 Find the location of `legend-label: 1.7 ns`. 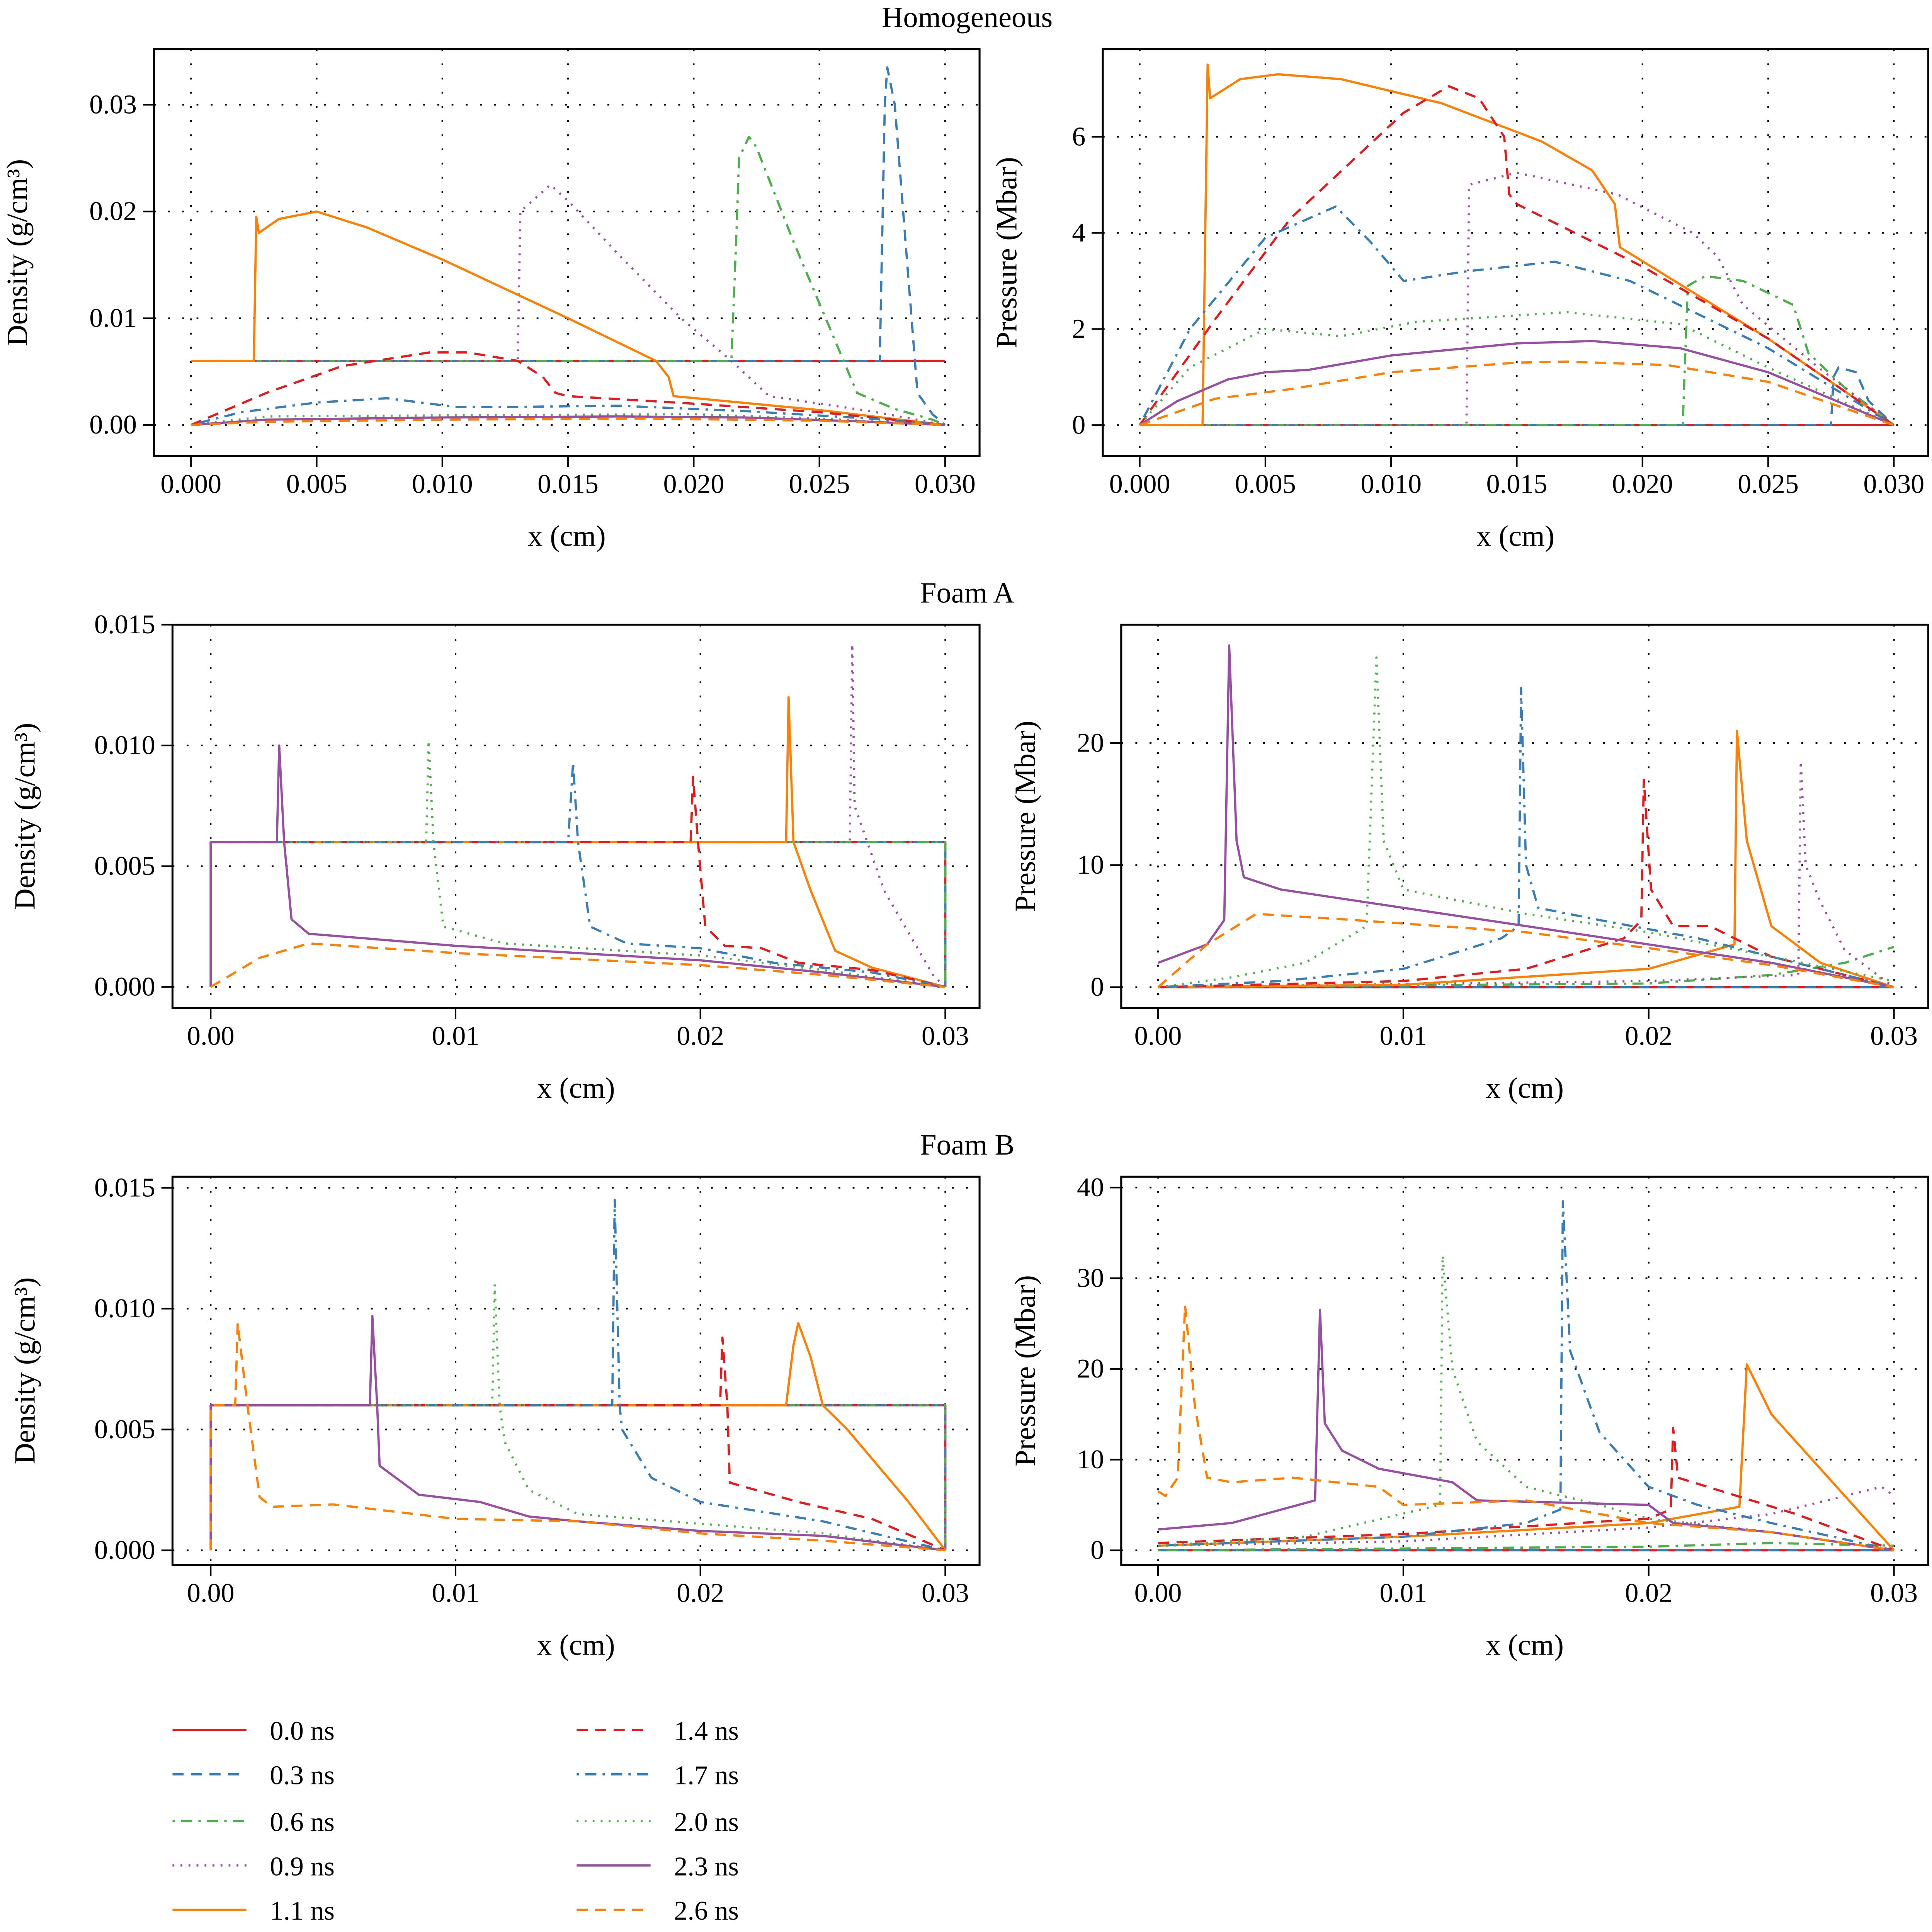

legend-label: 1.7 ns is located at coordinates (706, 1775).